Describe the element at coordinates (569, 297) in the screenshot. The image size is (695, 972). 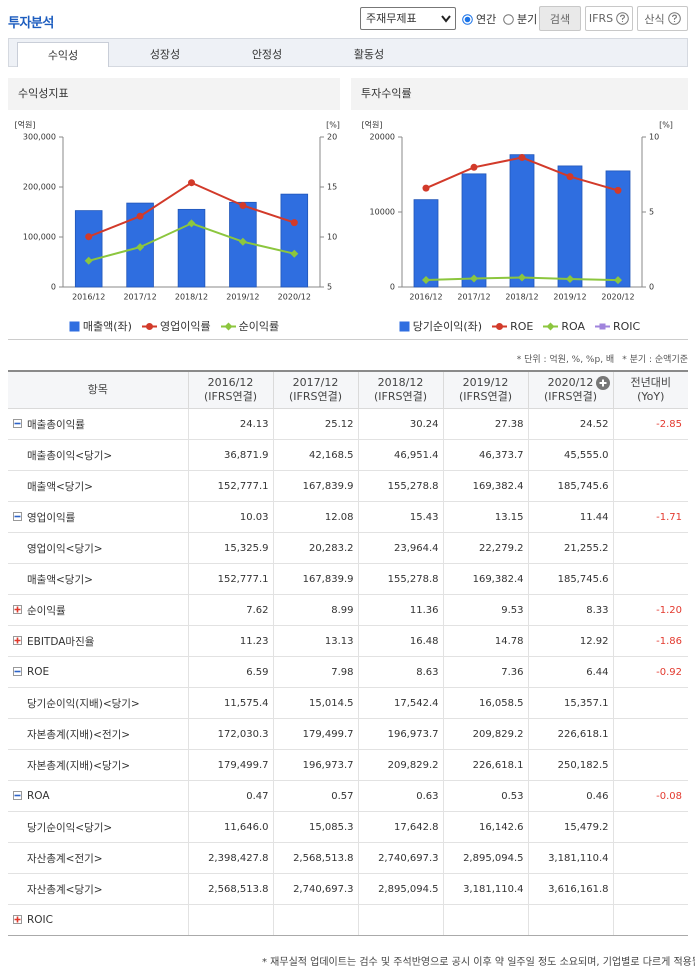
I see `x-tick-label: 2019/12` at that location.